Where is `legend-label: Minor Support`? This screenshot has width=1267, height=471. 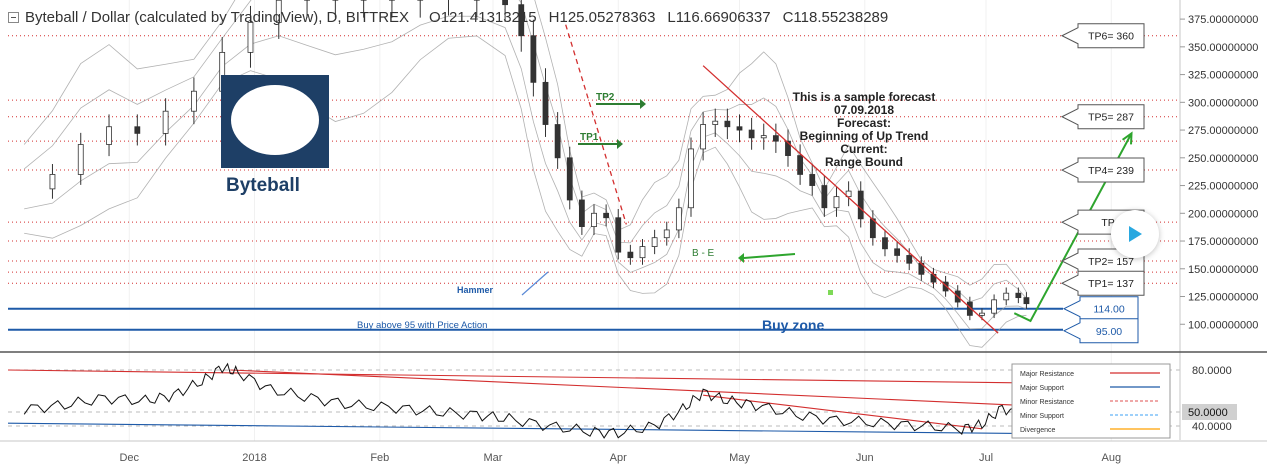
legend-label: Minor Support is located at coordinates (1042, 416).